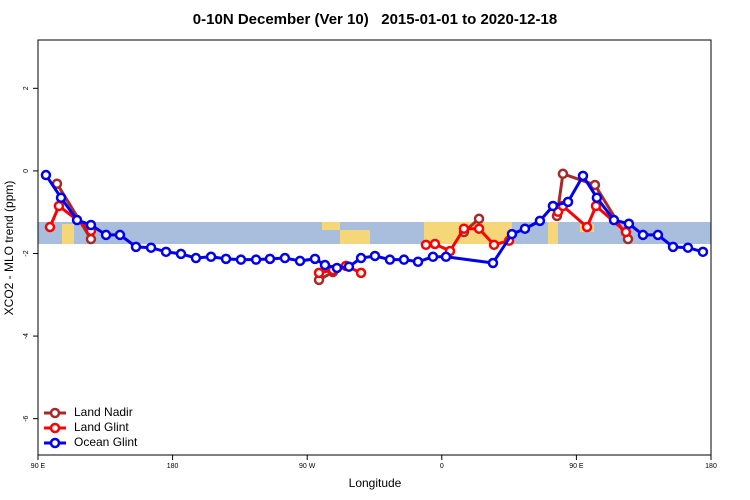 Image resolution: width=750 pixels, height=500 pixels. Describe the element at coordinates (26, 418) in the screenshot. I see `y-tick-label: -6` at that location.